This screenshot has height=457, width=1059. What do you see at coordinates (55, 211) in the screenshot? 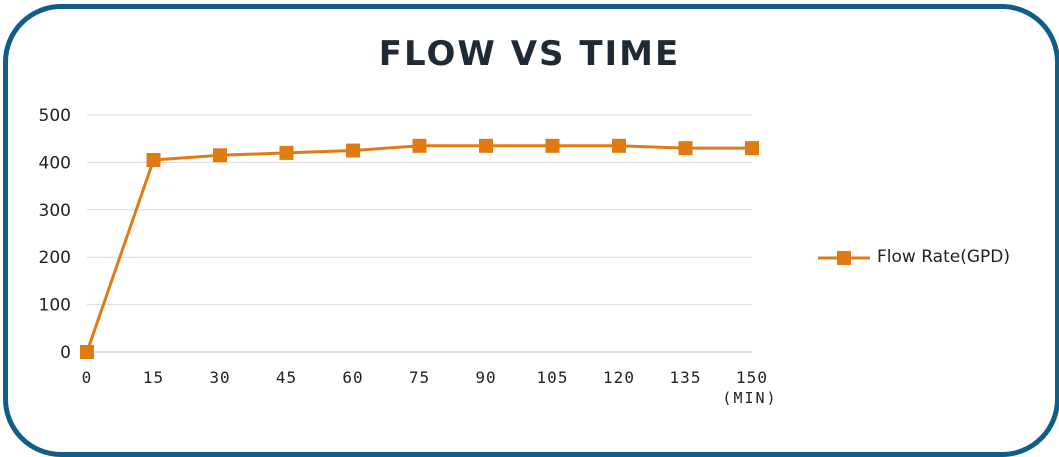
I see `y-tick-label: 300` at bounding box center [55, 211].